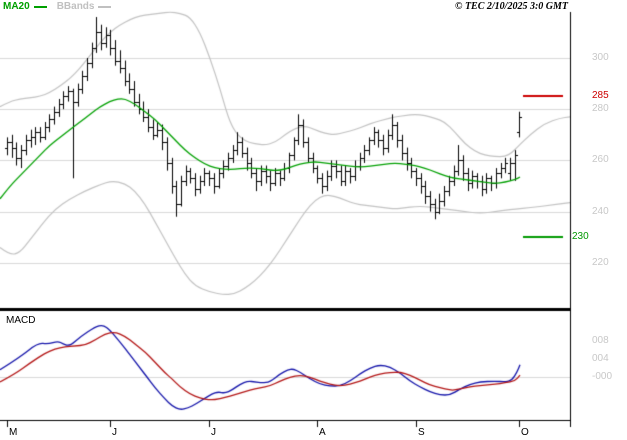 The image size is (627, 440). I want to click on price-level-label: 230, so click(580, 236).